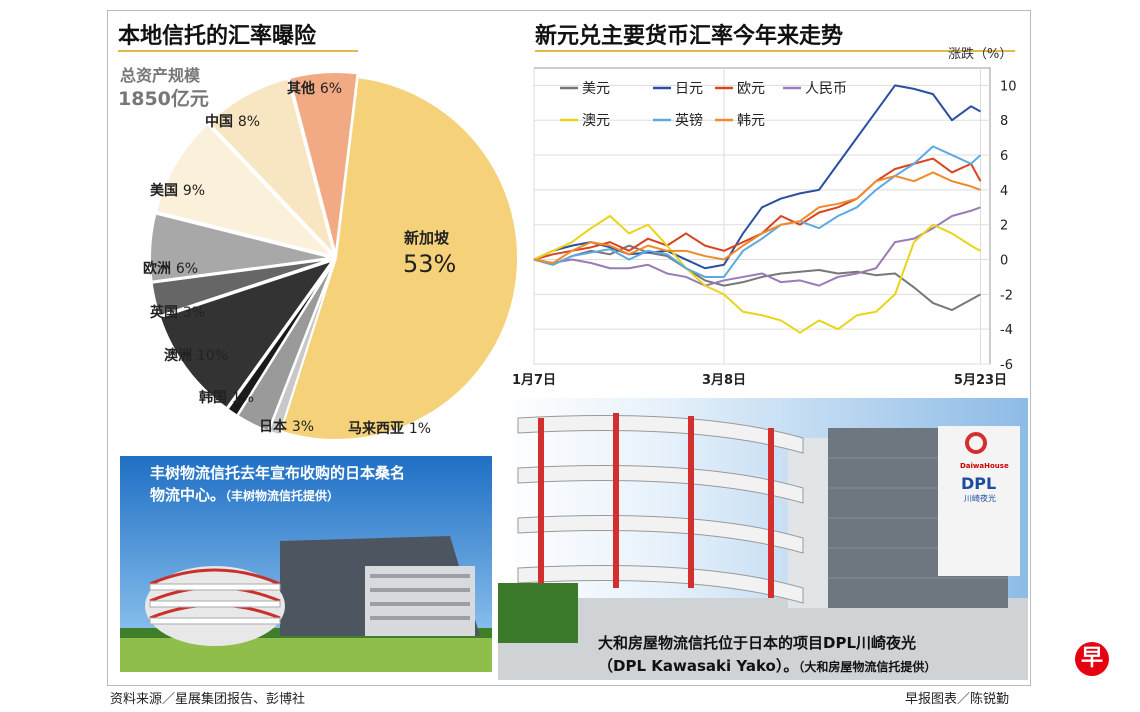 The image size is (1140, 712). I want to click on pie-label-malaysia: 马来西亚 1%, so click(389, 428).